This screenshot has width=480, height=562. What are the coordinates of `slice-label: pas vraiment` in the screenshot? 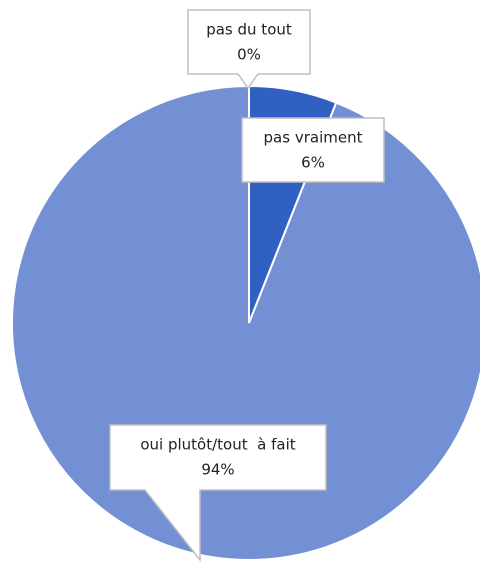 It's located at (313, 138).